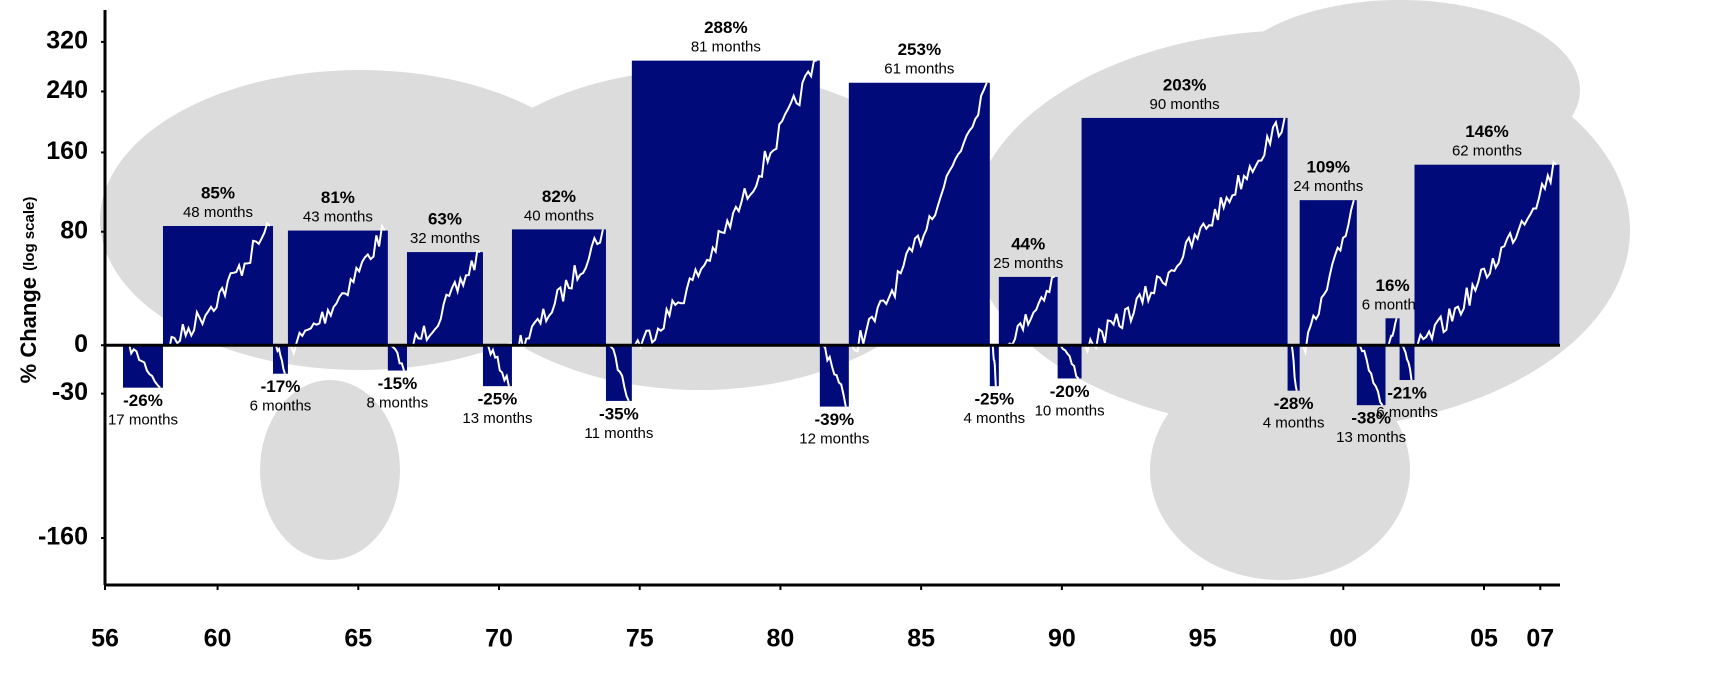  I want to click on x-tick-label: 65, so click(358, 639).